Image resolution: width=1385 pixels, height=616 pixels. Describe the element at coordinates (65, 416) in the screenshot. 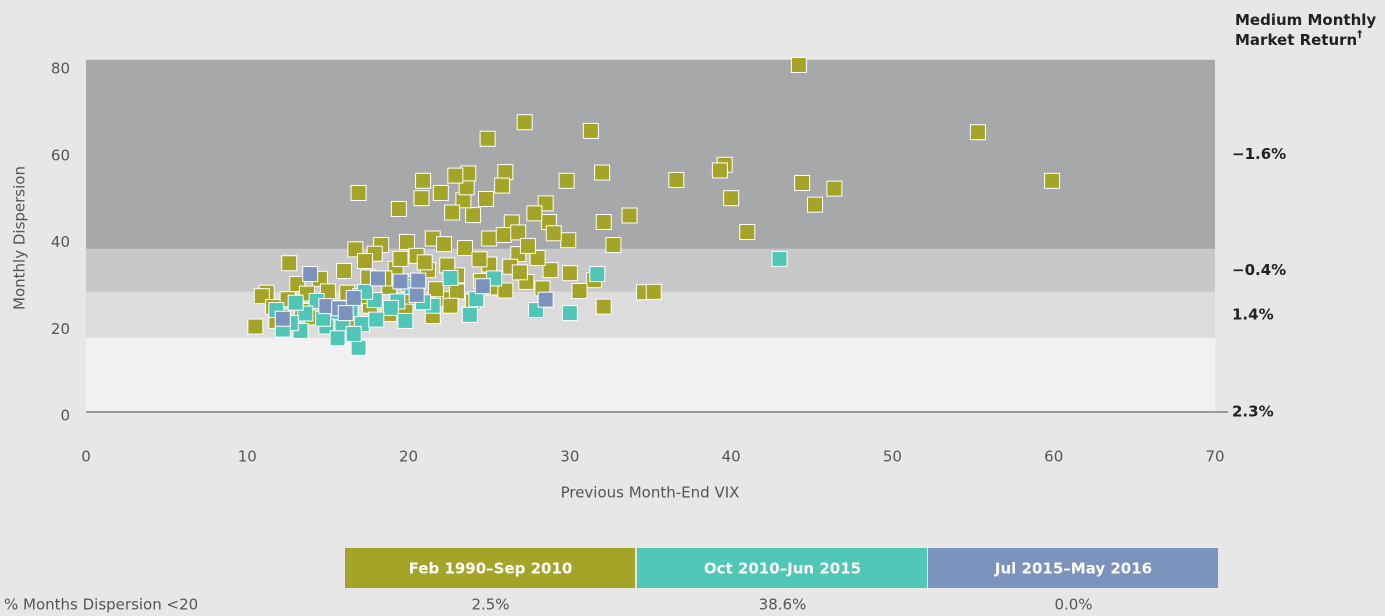

I see `y-tick-label: 0` at that location.